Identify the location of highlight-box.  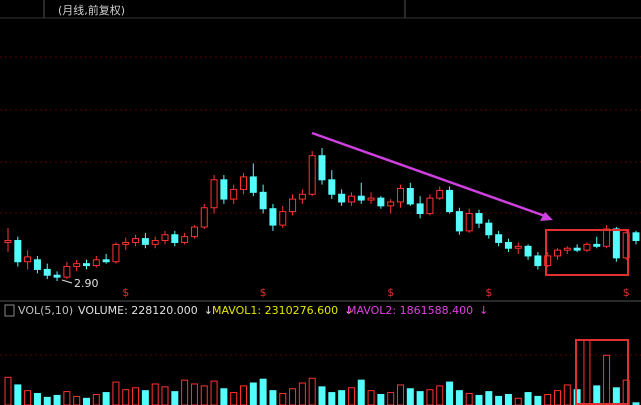
(602, 372).